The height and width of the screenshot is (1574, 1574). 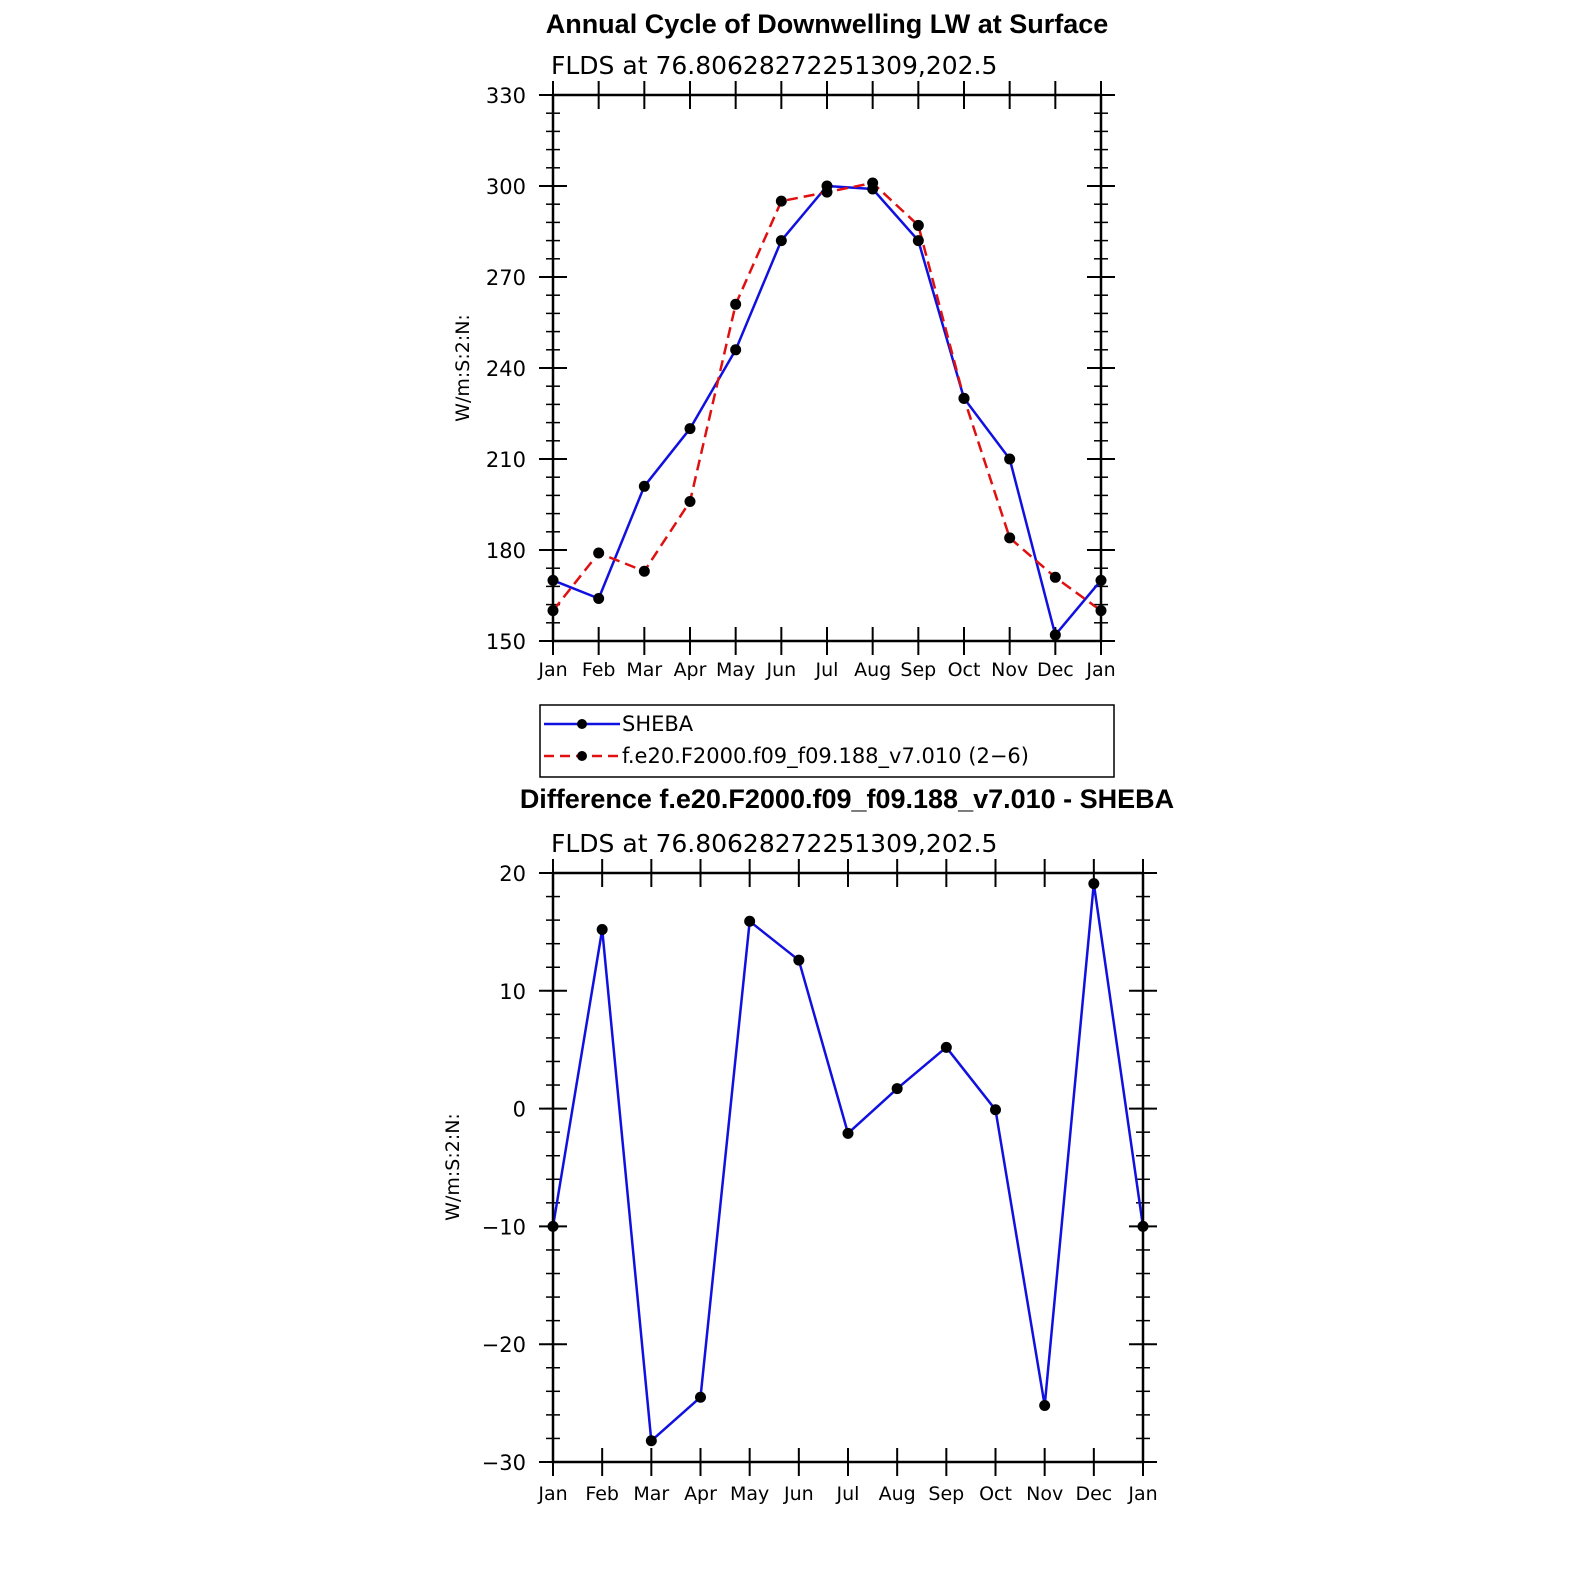 I want to click on legend-label-model: f.e20.F2000.f09_f09.188_v7.010 (2−6), so click(x=825, y=756).